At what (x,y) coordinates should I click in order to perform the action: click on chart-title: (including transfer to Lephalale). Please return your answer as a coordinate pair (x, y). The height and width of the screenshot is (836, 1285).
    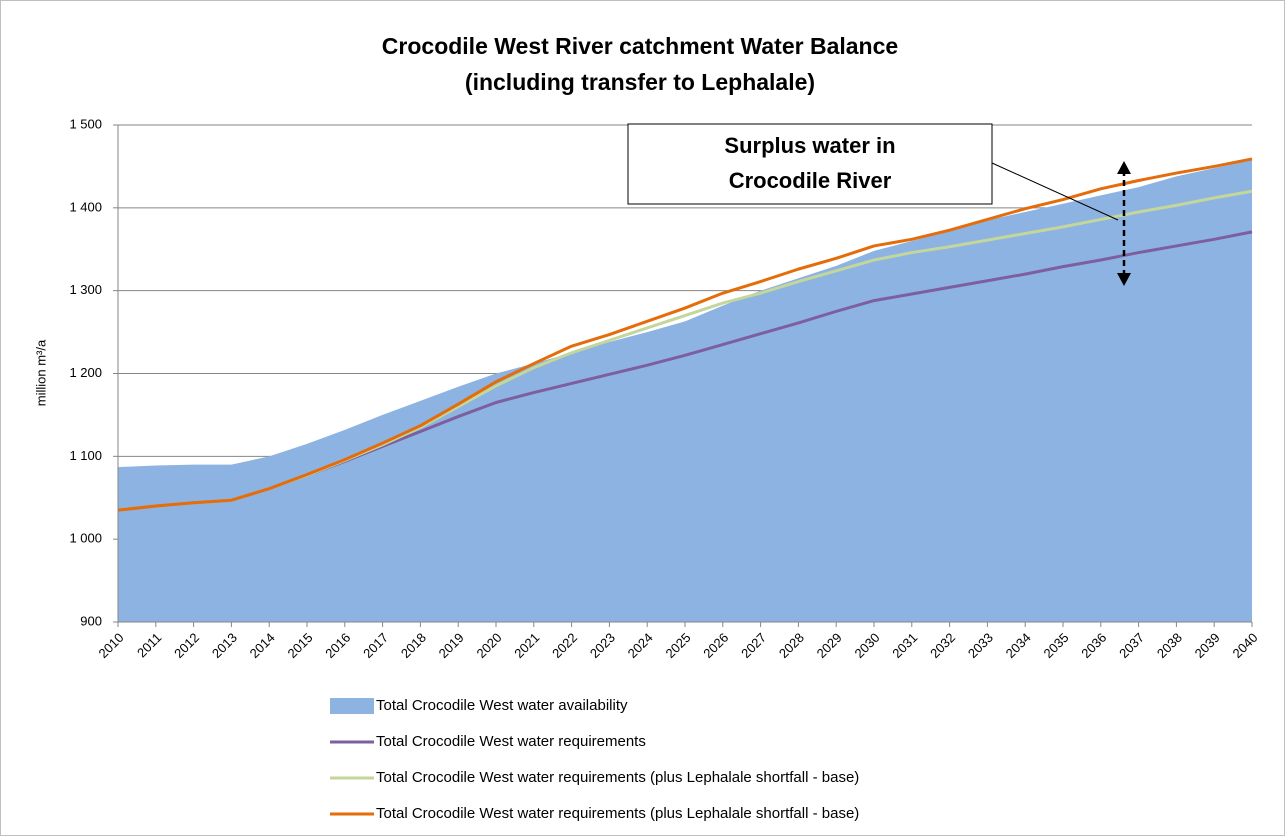
    Looking at the image, I should click on (640, 82).